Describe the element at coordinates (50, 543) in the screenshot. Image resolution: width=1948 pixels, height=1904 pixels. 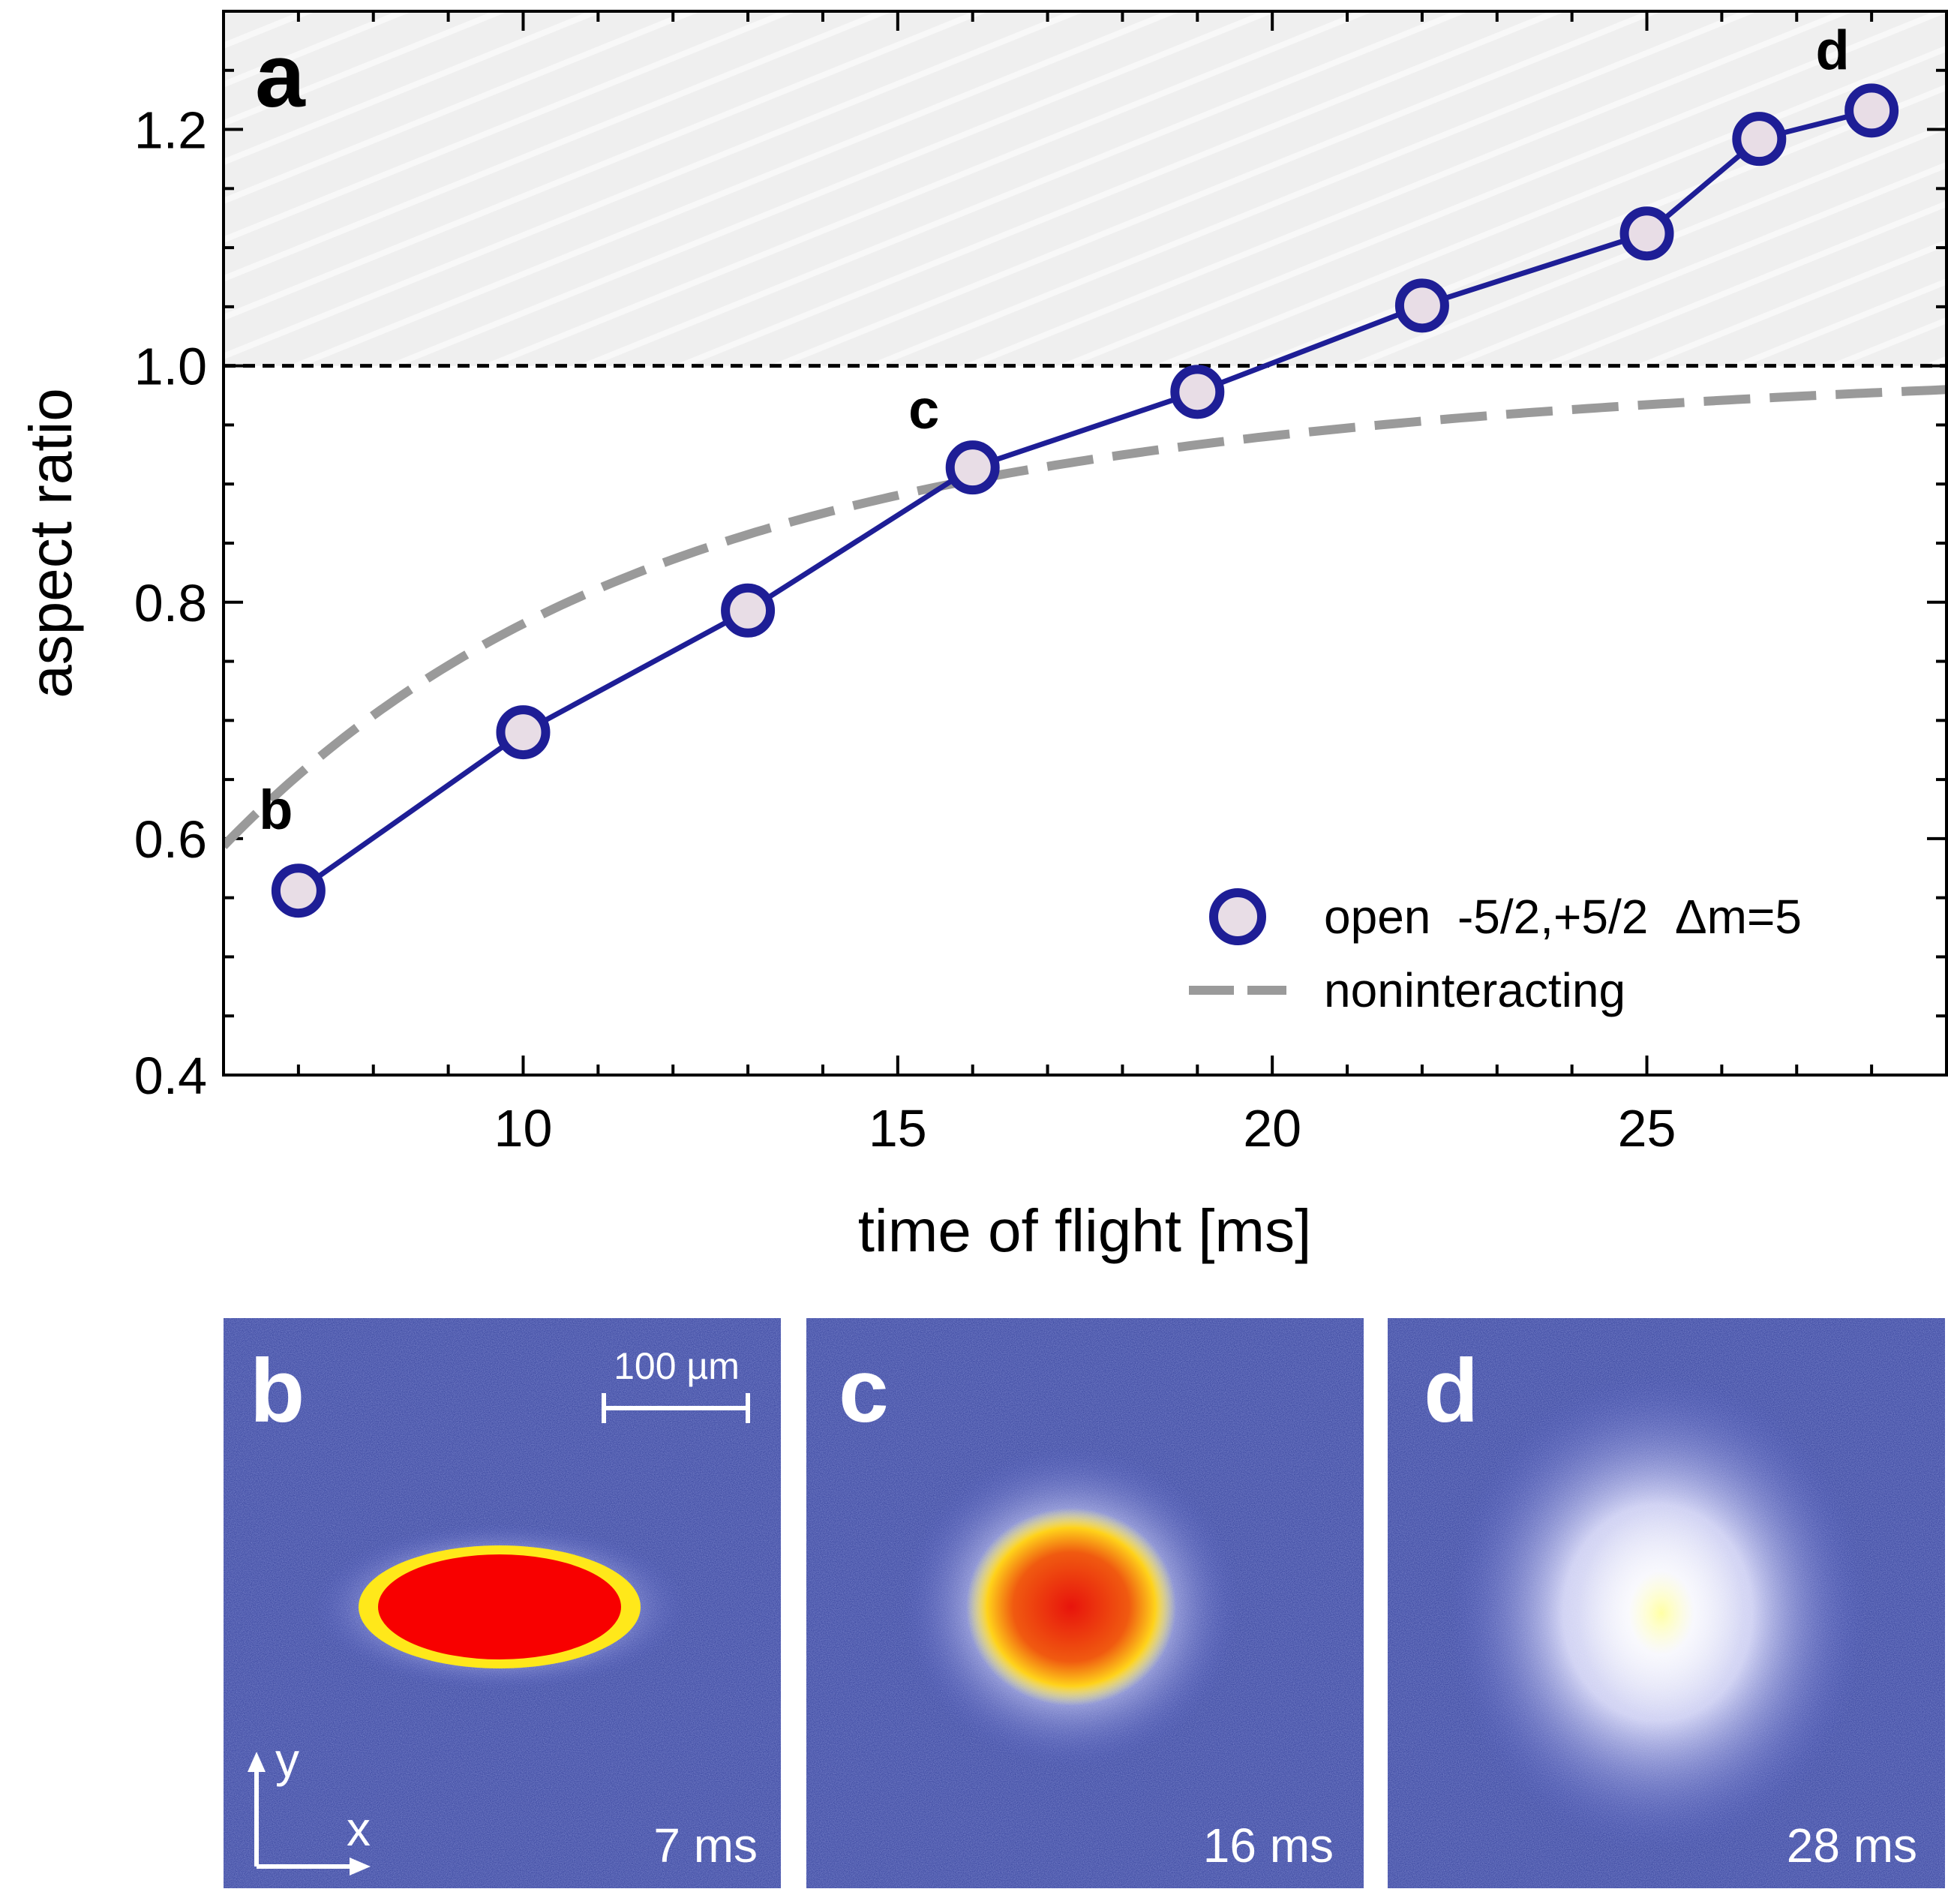
I see `y-axis-title: aspect ratio` at that location.